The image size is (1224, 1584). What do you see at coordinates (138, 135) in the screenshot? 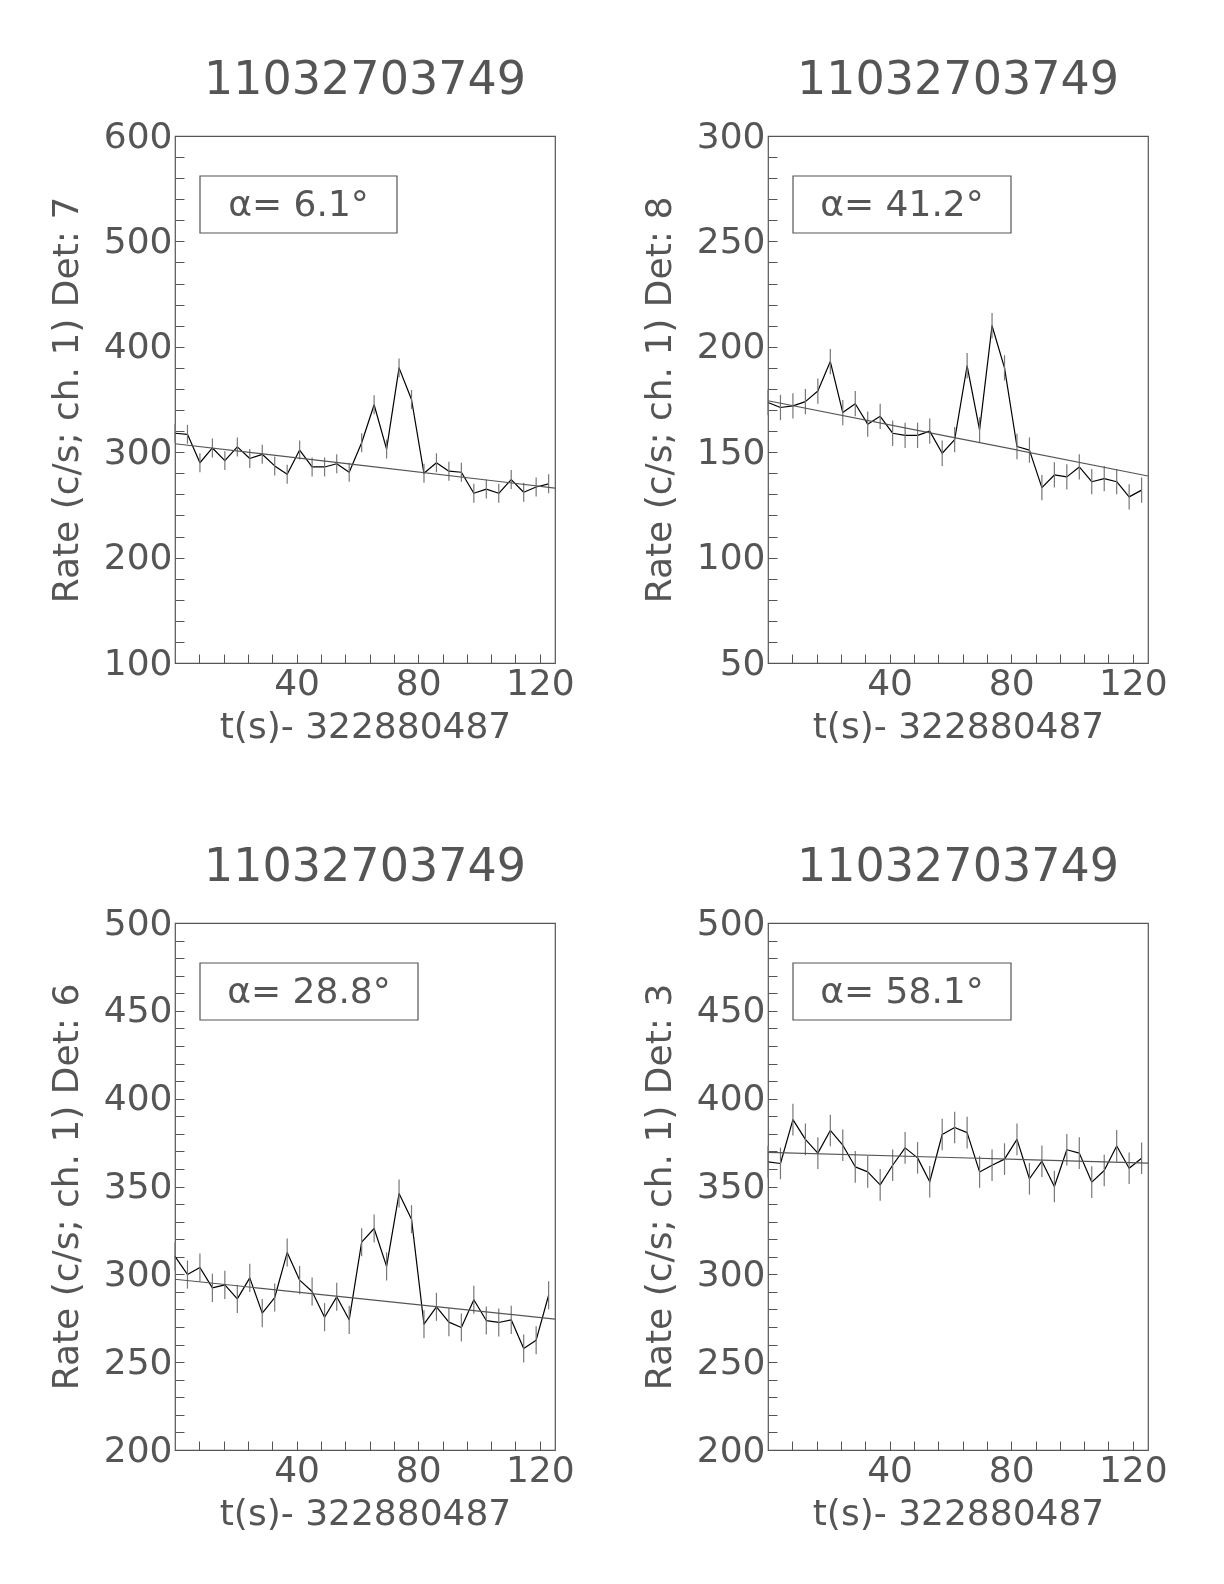
I see `y-tick-label: 600` at bounding box center [138, 135].